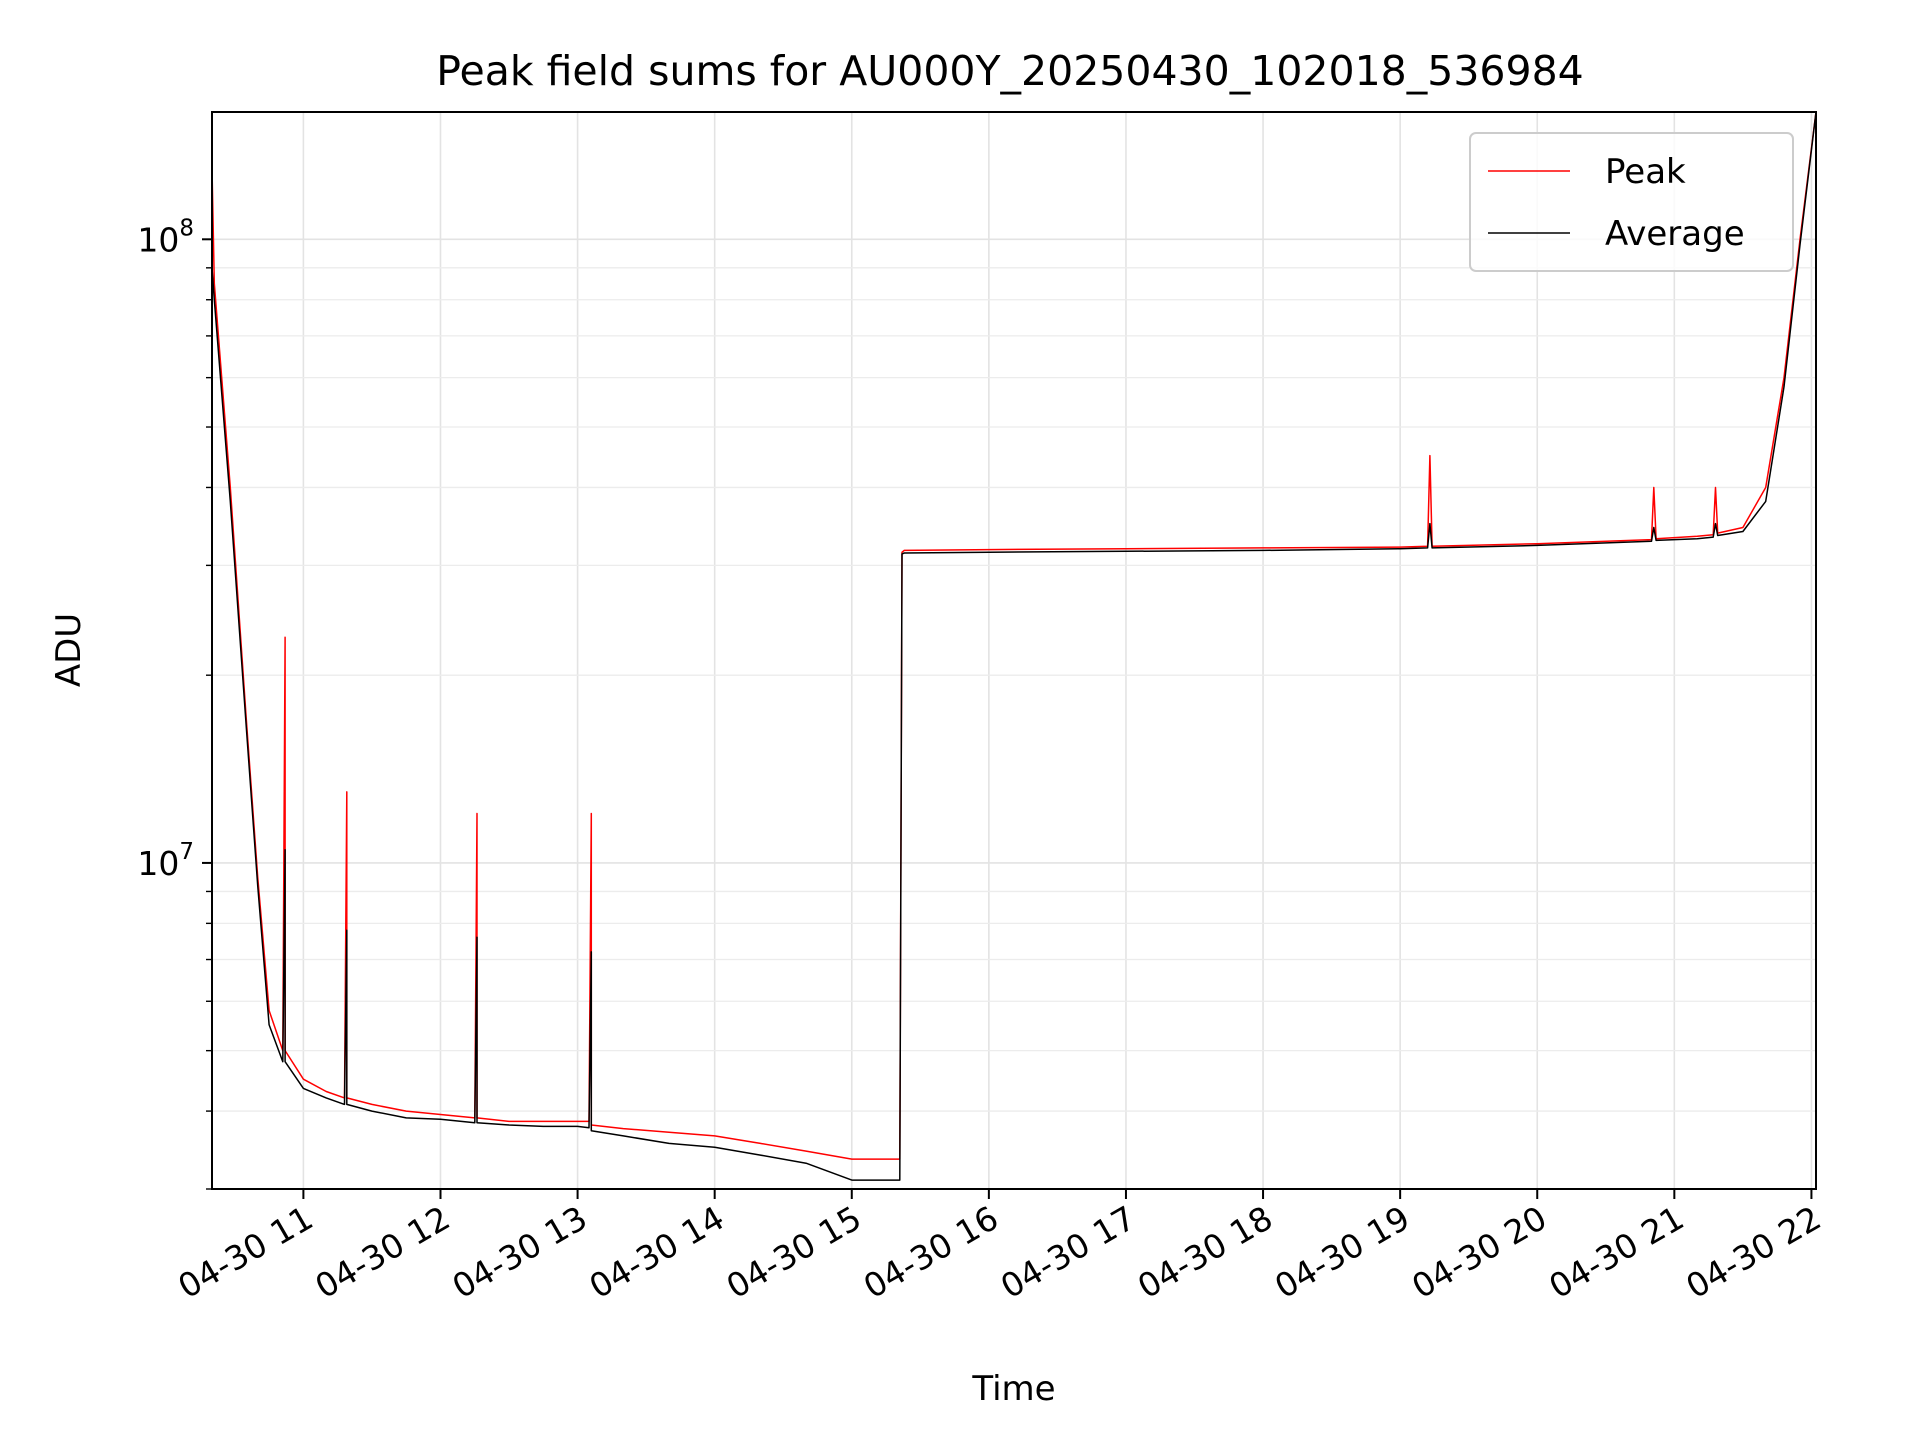 Image resolution: width=1920 pixels, height=1440 pixels. Describe the element at coordinates (186, 228) in the screenshot. I see `y-tick-exponent: 8` at that location.